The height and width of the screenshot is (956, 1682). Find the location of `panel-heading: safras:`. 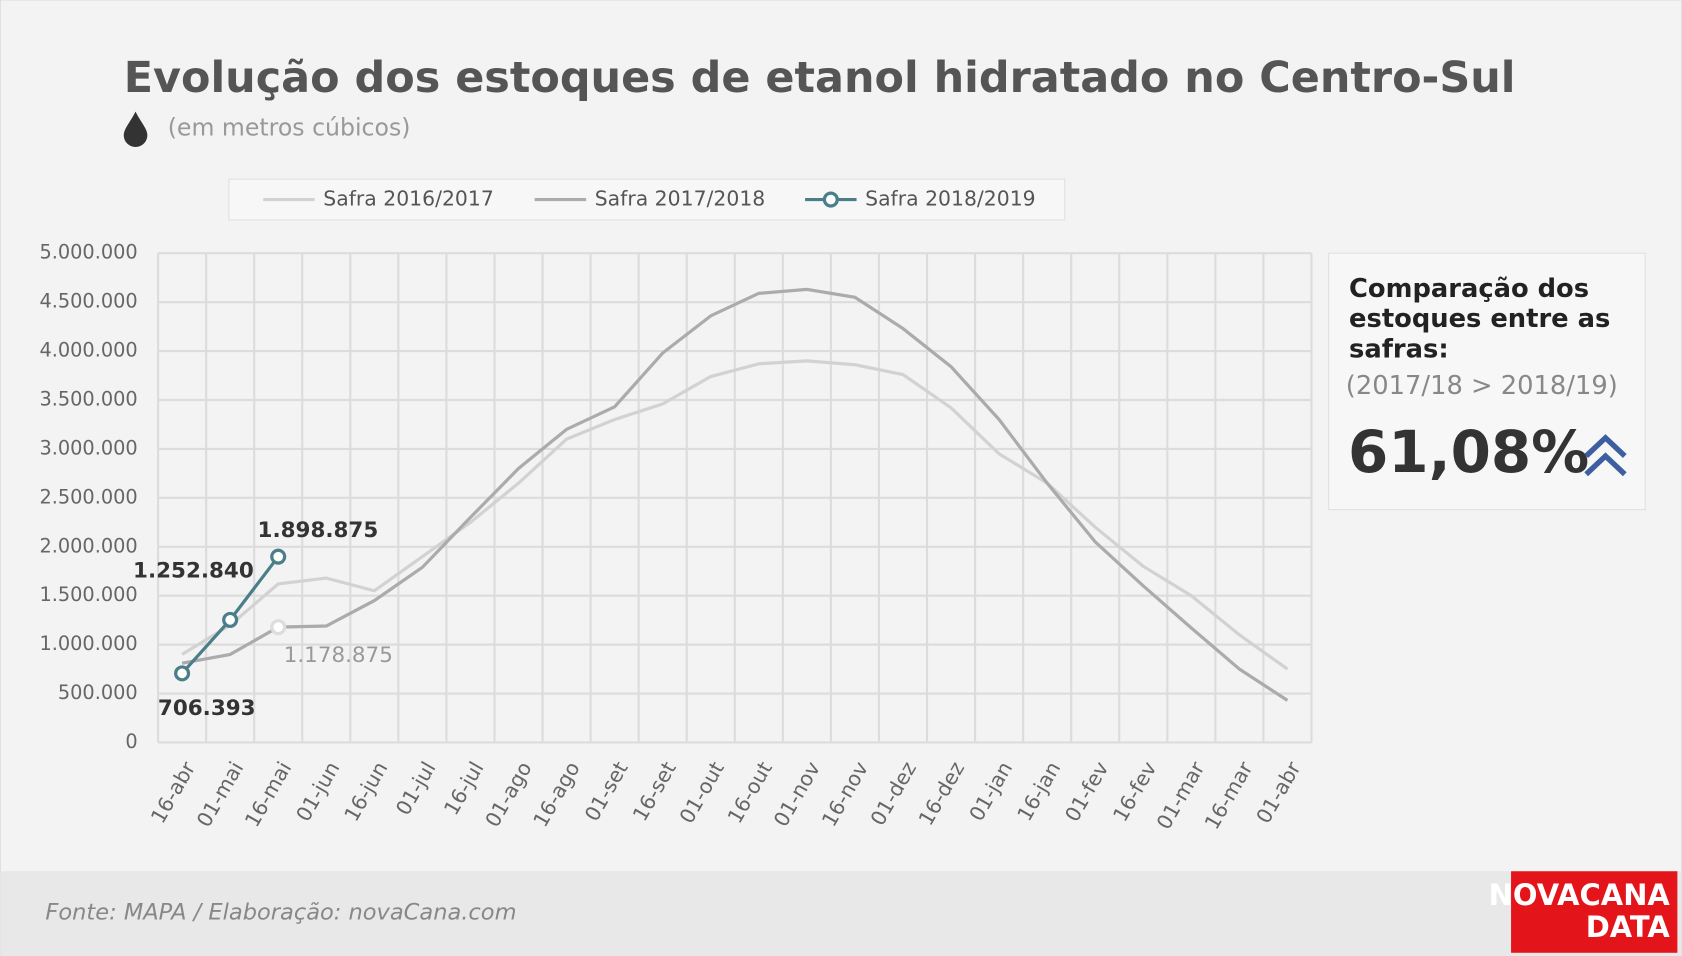

panel-heading: safras: is located at coordinates (1399, 349).